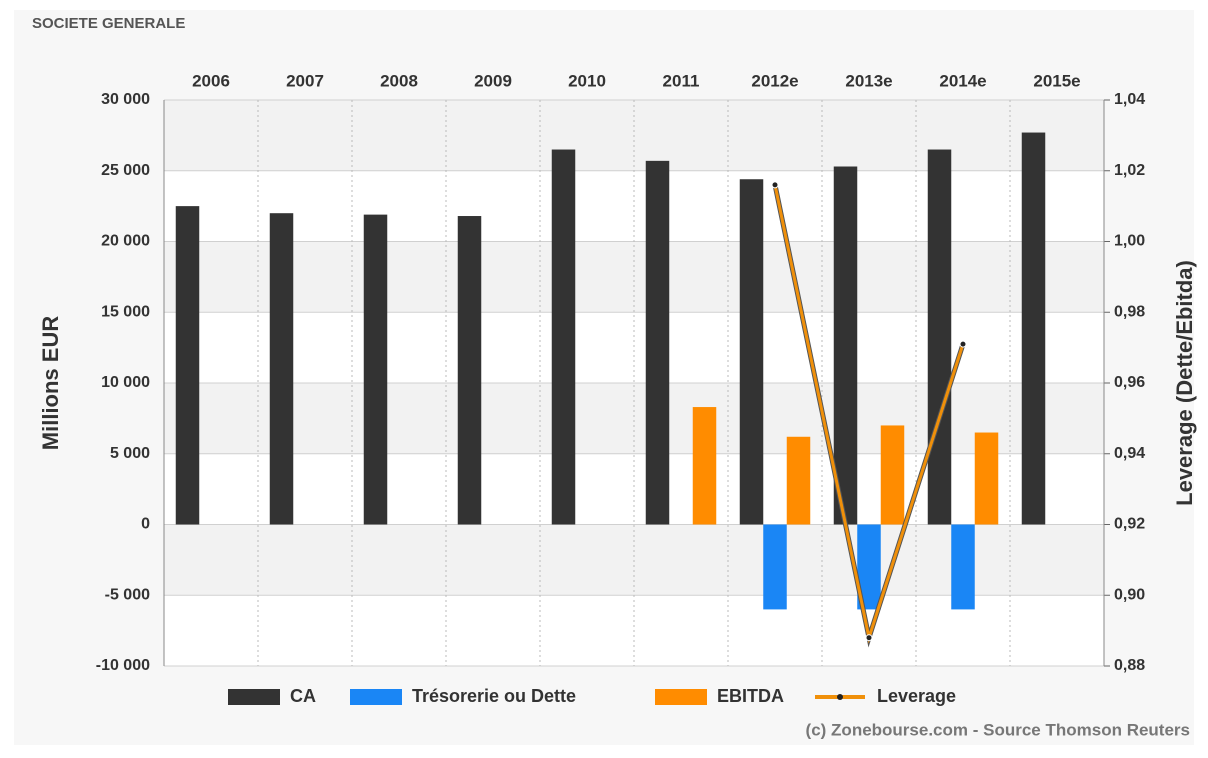  What do you see at coordinates (1129, 99) in the screenshot?
I see `y2-tick-label: 1,04` at bounding box center [1129, 99].